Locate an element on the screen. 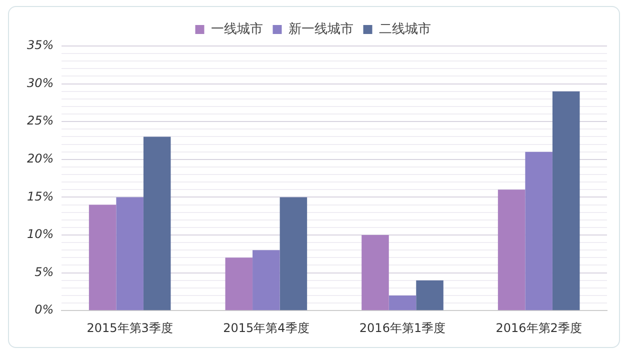 This screenshot has width=628, height=354. y-tick-label: 25% is located at coordinates (40, 121).